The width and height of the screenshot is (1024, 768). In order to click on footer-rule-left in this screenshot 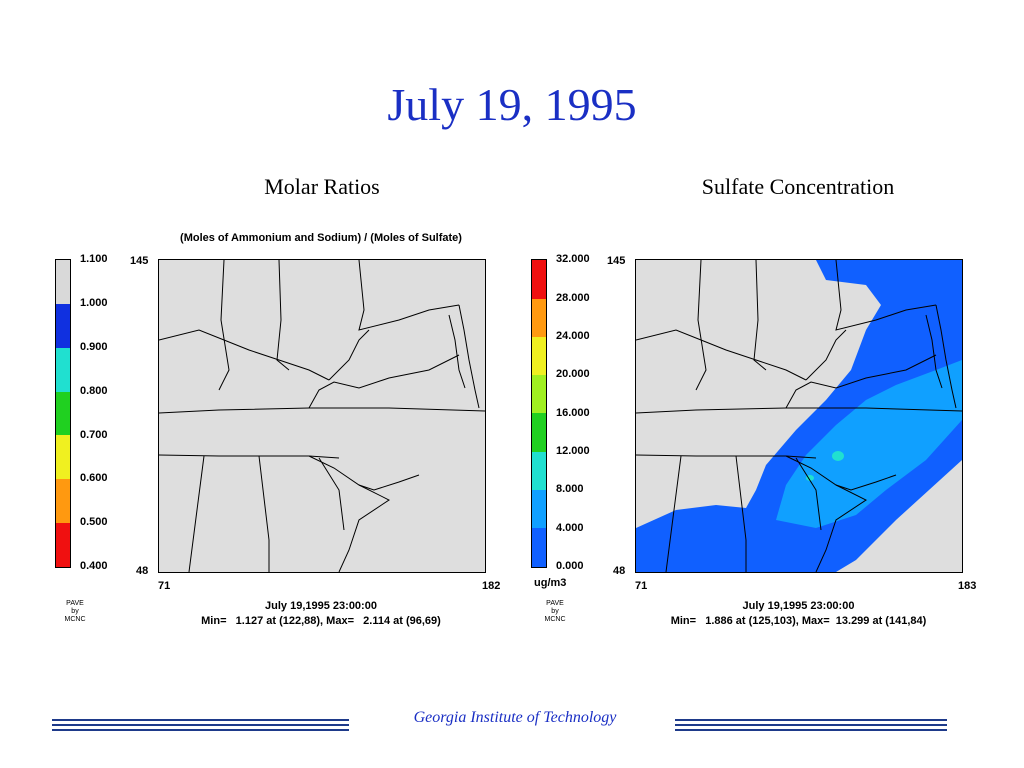, I will do `click(200, 725)`.